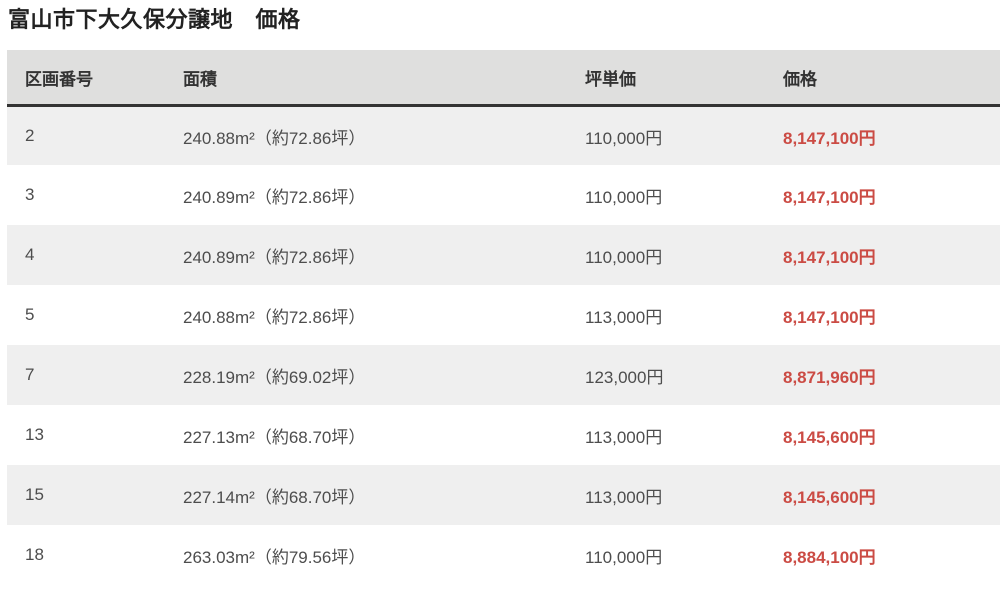 The width and height of the screenshot is (1000, 592). I want to click on lot-cell: 3, so click(30, 195).